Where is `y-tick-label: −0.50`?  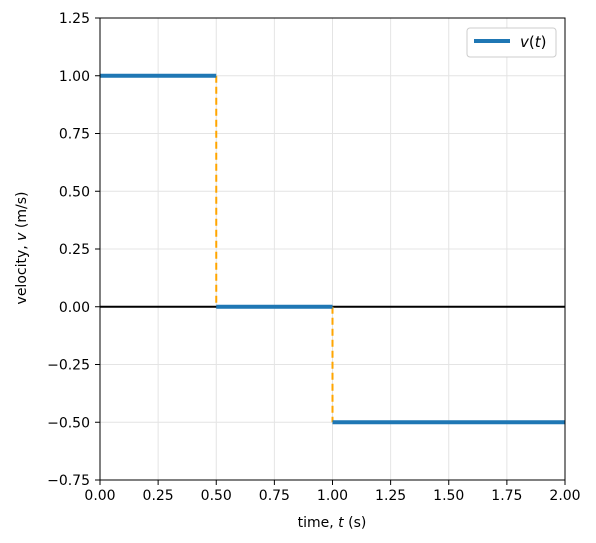 y-tick-label: −0.50 is located at coordinates (68, 423).